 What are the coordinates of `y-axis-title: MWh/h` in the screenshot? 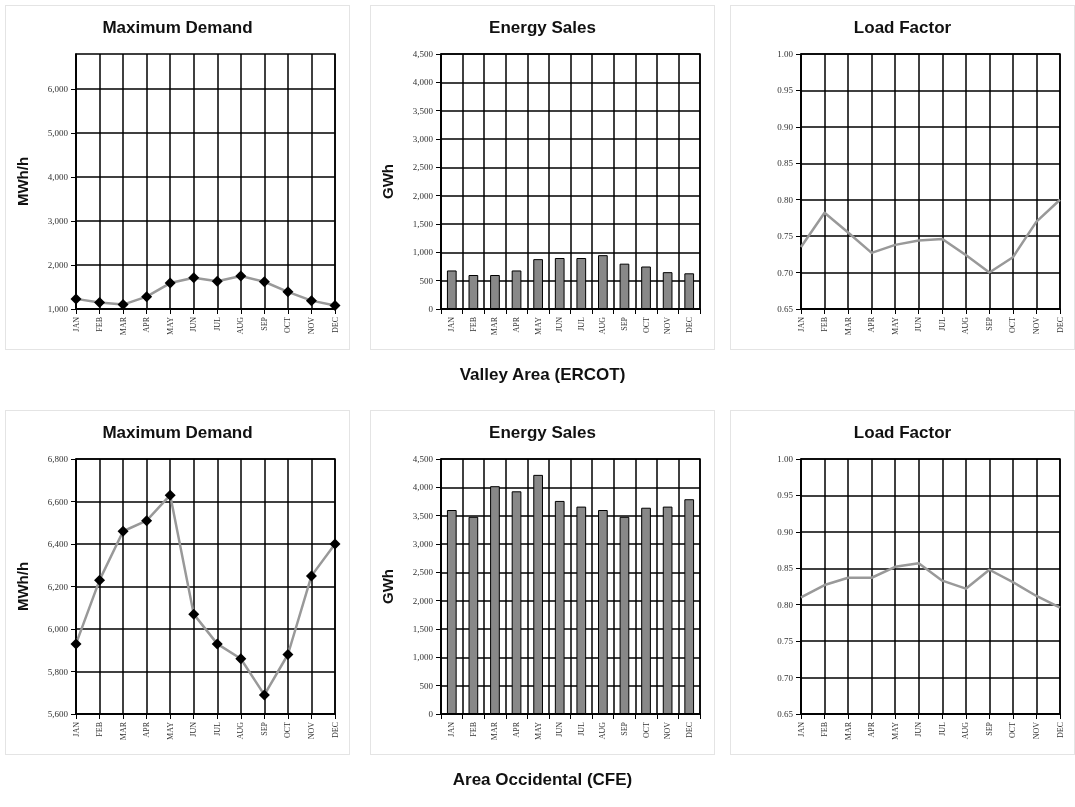 It's located at (22, 181).